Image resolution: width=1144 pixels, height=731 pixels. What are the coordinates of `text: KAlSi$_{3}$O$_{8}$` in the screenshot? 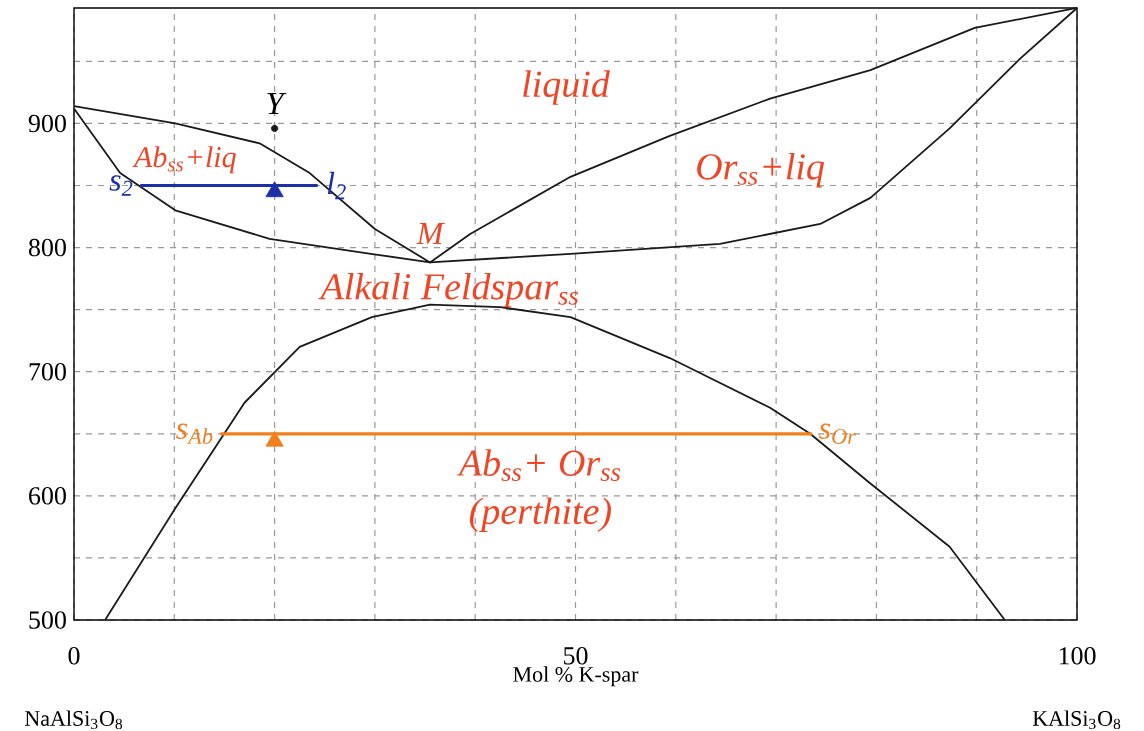 It's located at (1076, 720).